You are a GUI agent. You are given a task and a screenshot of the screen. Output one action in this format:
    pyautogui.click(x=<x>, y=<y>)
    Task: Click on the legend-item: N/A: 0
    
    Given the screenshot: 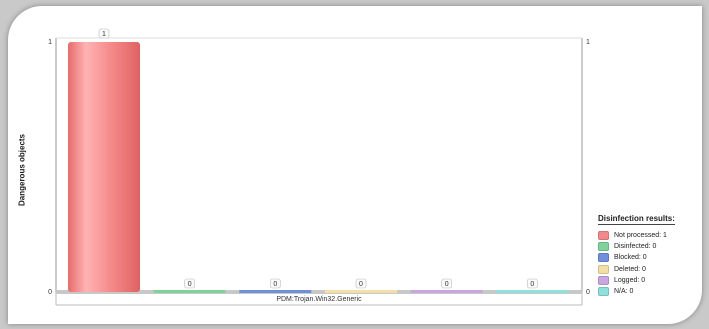 What is the action you would take?
    pyautogui.click(x=650, y=291)
    